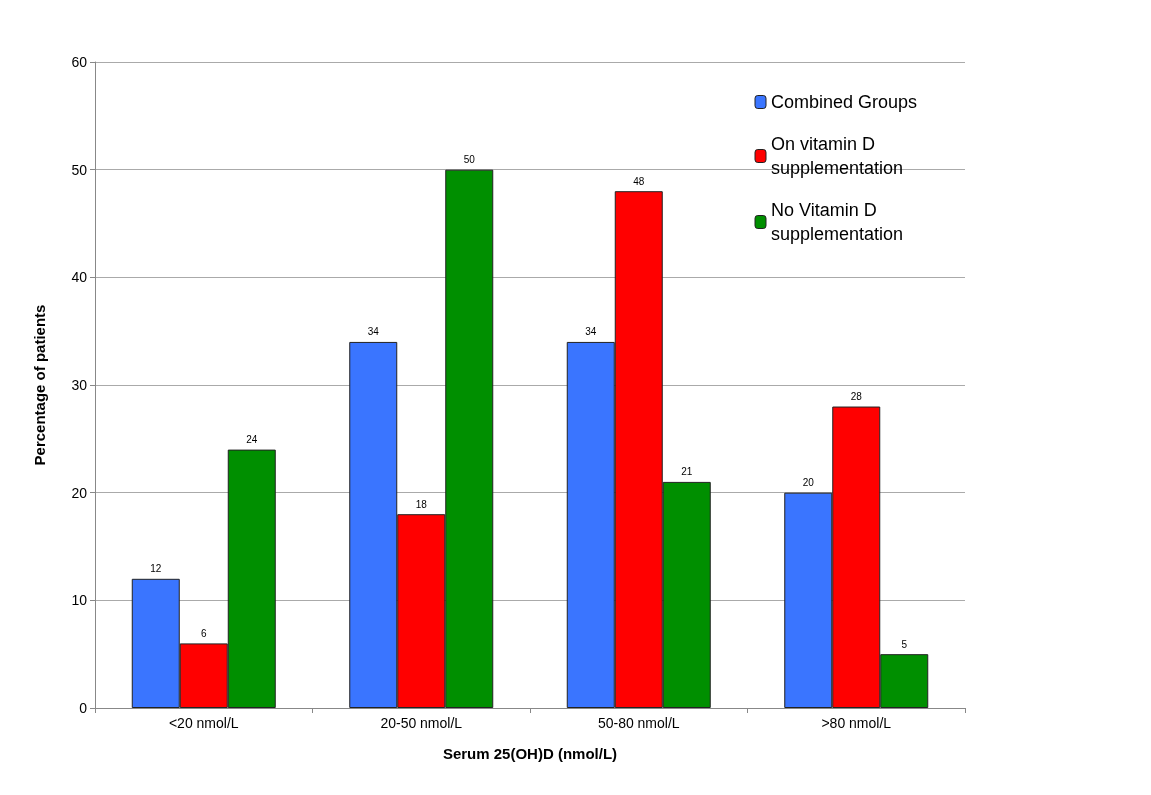  Describe the element at coordinates (856, 397) in the screenshot. I see `data-label: 28` at that location.